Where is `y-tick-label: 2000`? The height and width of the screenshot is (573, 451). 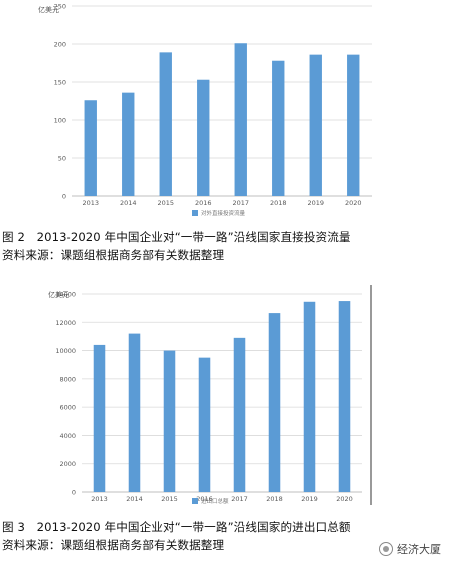
y-tick-label: 2000 is located at coordinates (67, 464).